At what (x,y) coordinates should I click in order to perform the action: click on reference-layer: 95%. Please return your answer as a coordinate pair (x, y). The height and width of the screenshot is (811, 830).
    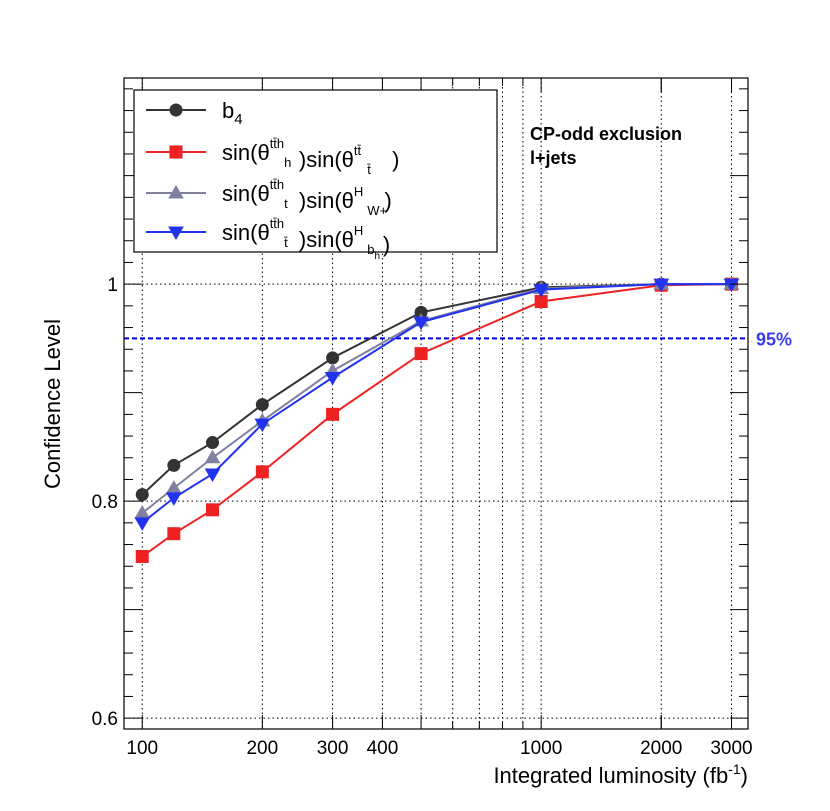
    Looking at the image, I should click on (458, 339).